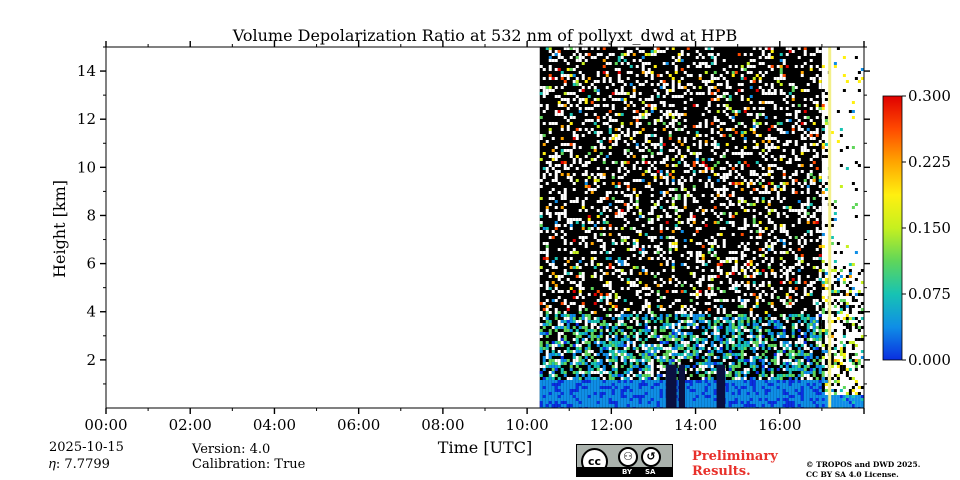  What do you see at coordinates (442, 425) in the screenshot?
I see `x-tick-label: 08:00` at bounding box center [442, 425].